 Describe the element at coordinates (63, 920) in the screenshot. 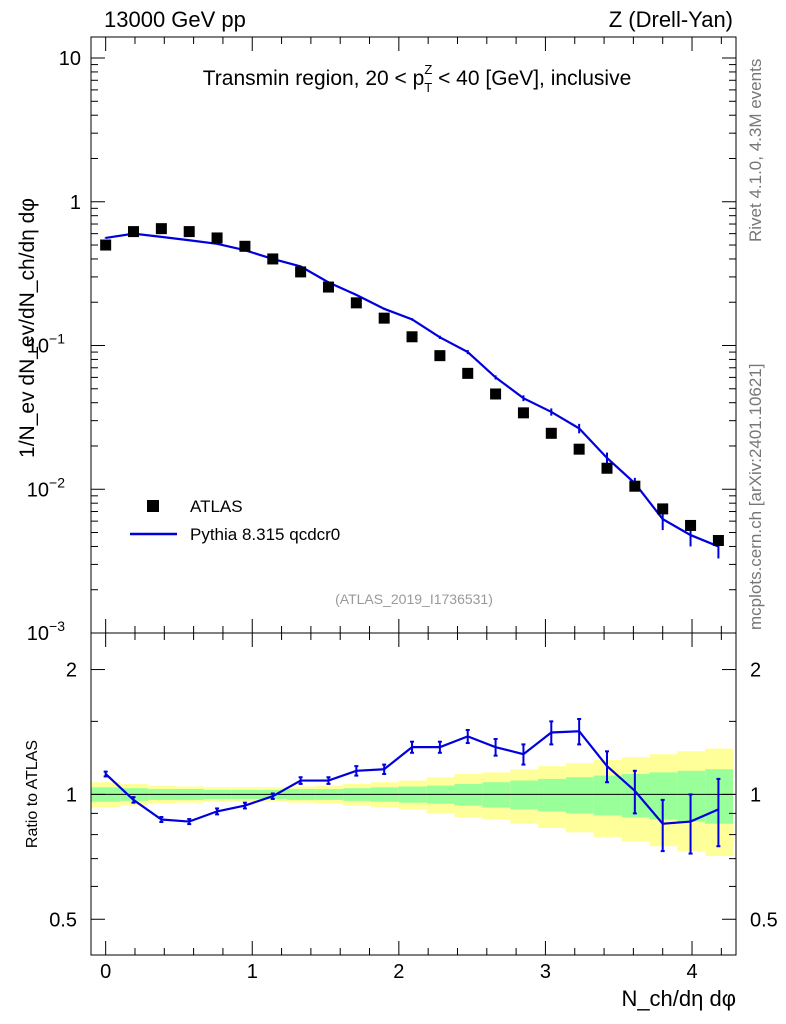

I see `ratio-ytick-label: 0.5` at that location.